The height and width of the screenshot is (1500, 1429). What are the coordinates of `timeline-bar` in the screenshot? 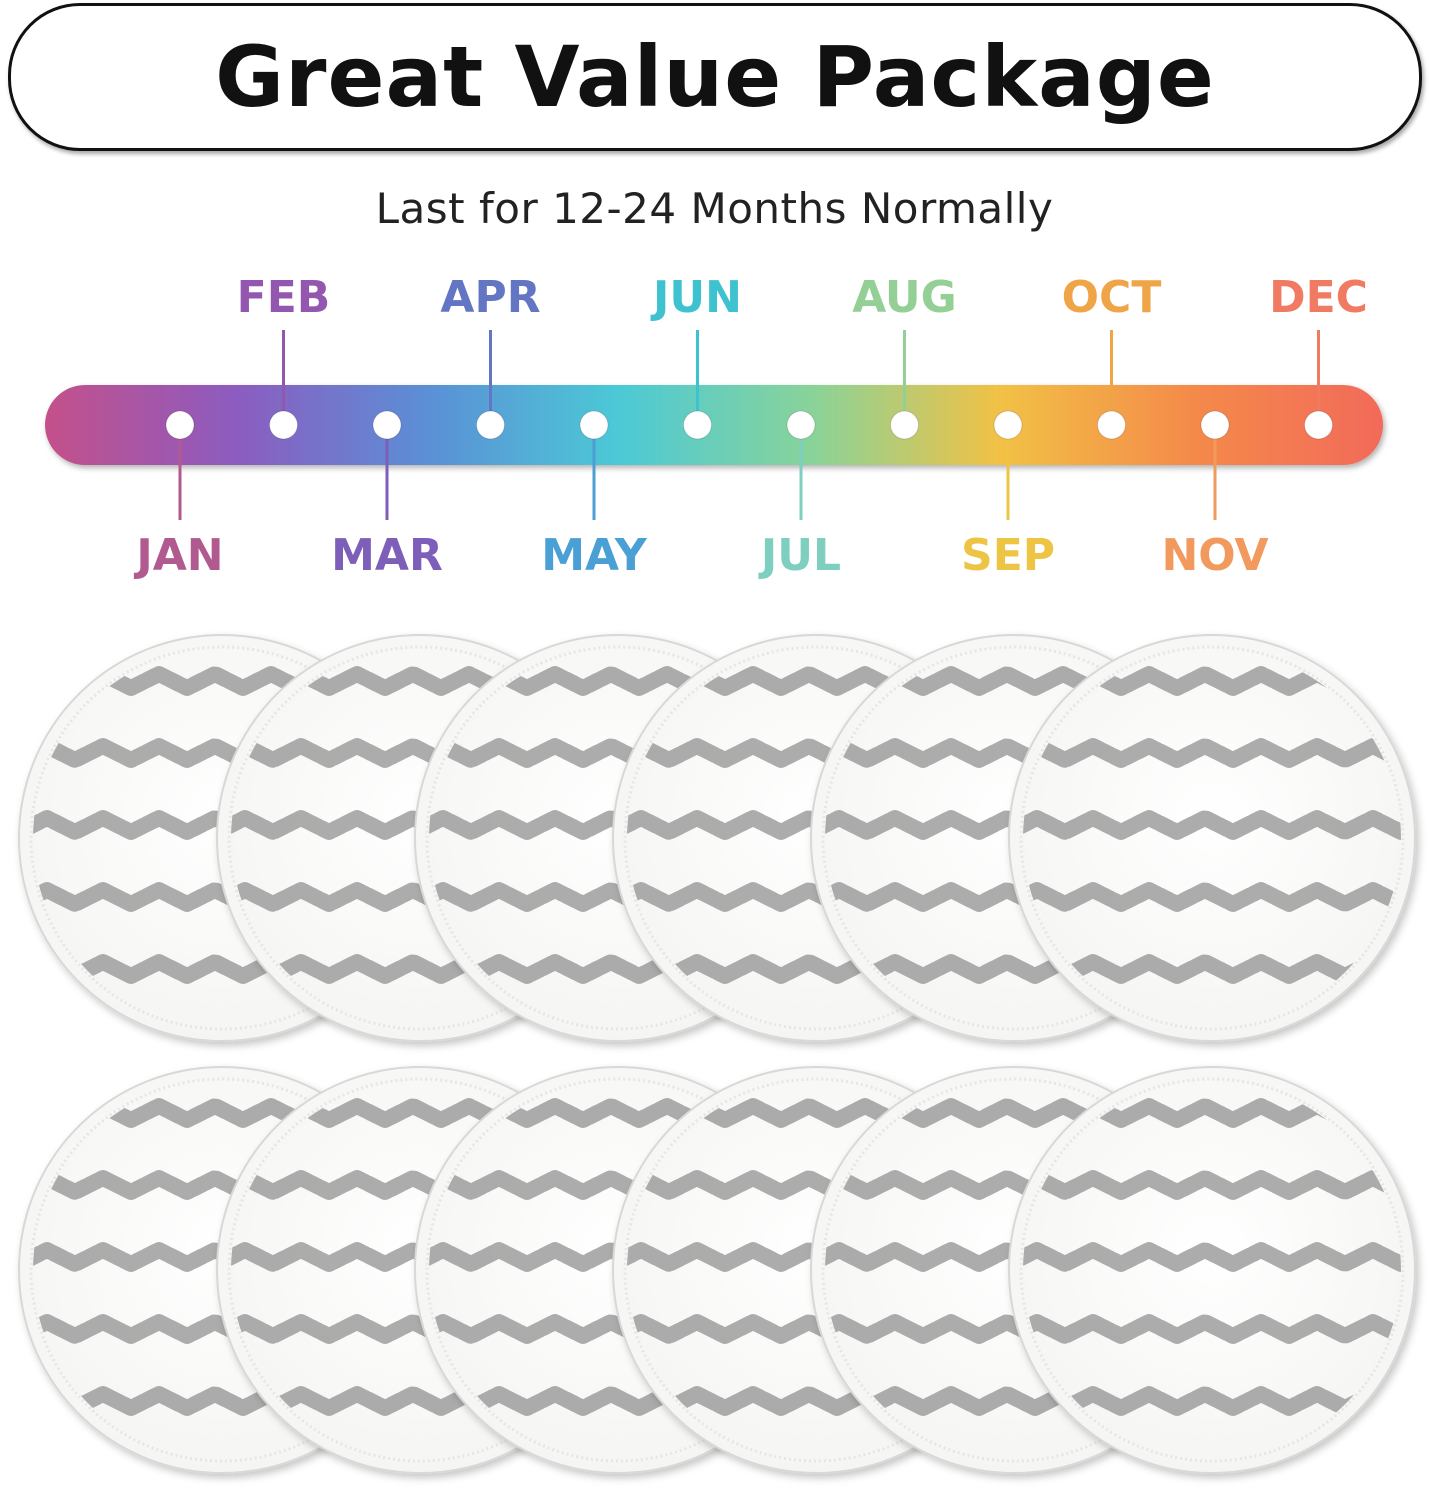 It's located at (714, 425).